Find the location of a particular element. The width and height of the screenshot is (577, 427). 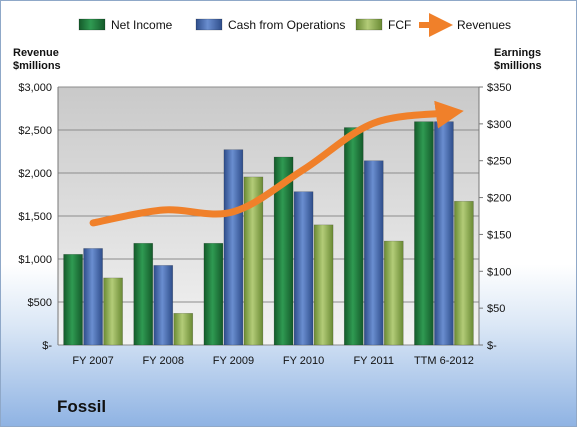

legend-label: FCF is located at coordinates (399, 25).